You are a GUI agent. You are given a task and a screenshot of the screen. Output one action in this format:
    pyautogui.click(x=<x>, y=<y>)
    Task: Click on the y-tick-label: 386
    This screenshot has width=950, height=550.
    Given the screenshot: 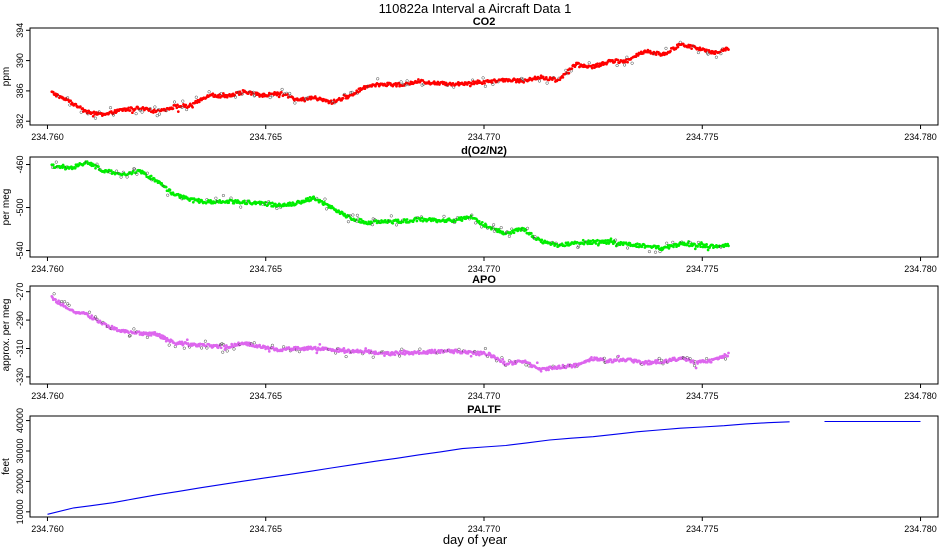 What is the action you would take?
    pyautogui.click(x=20, y=90)
    